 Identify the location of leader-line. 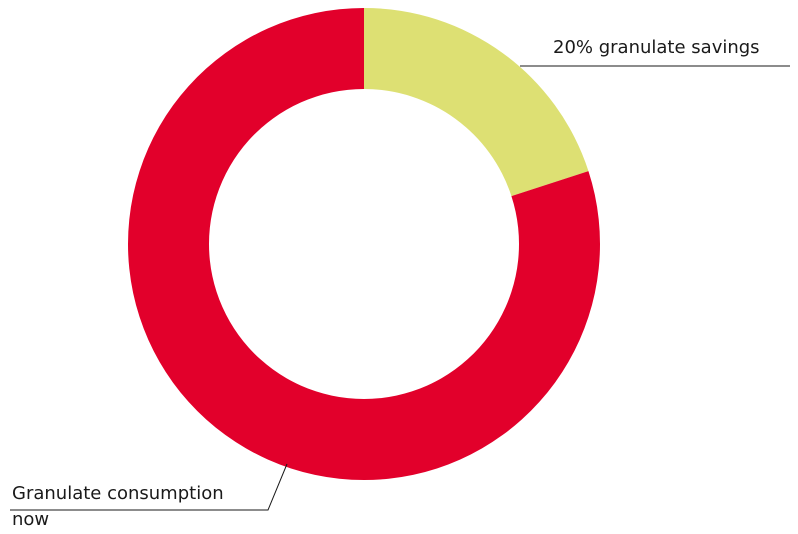
(149, 487).